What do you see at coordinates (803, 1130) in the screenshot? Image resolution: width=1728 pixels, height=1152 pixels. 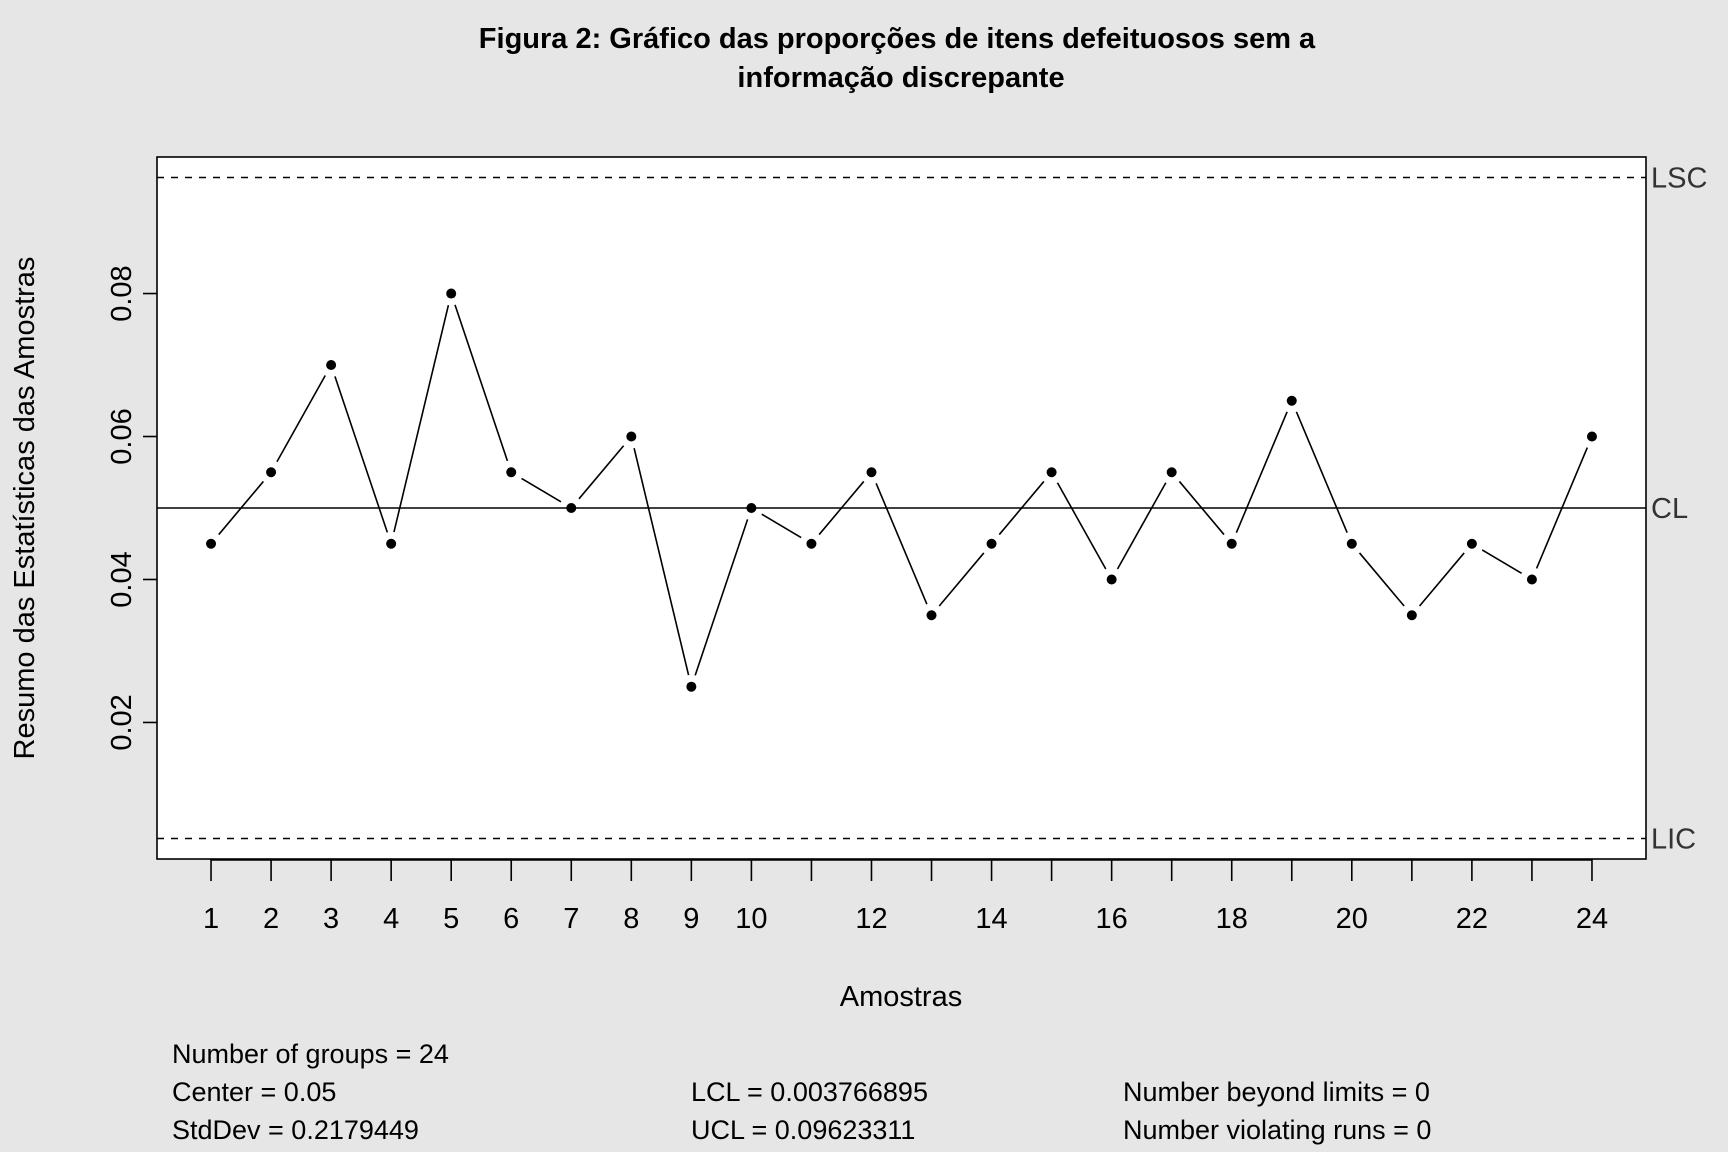 I see `stat-ucl: UCL = 0.09623311` at bounding box center [803, 1130].